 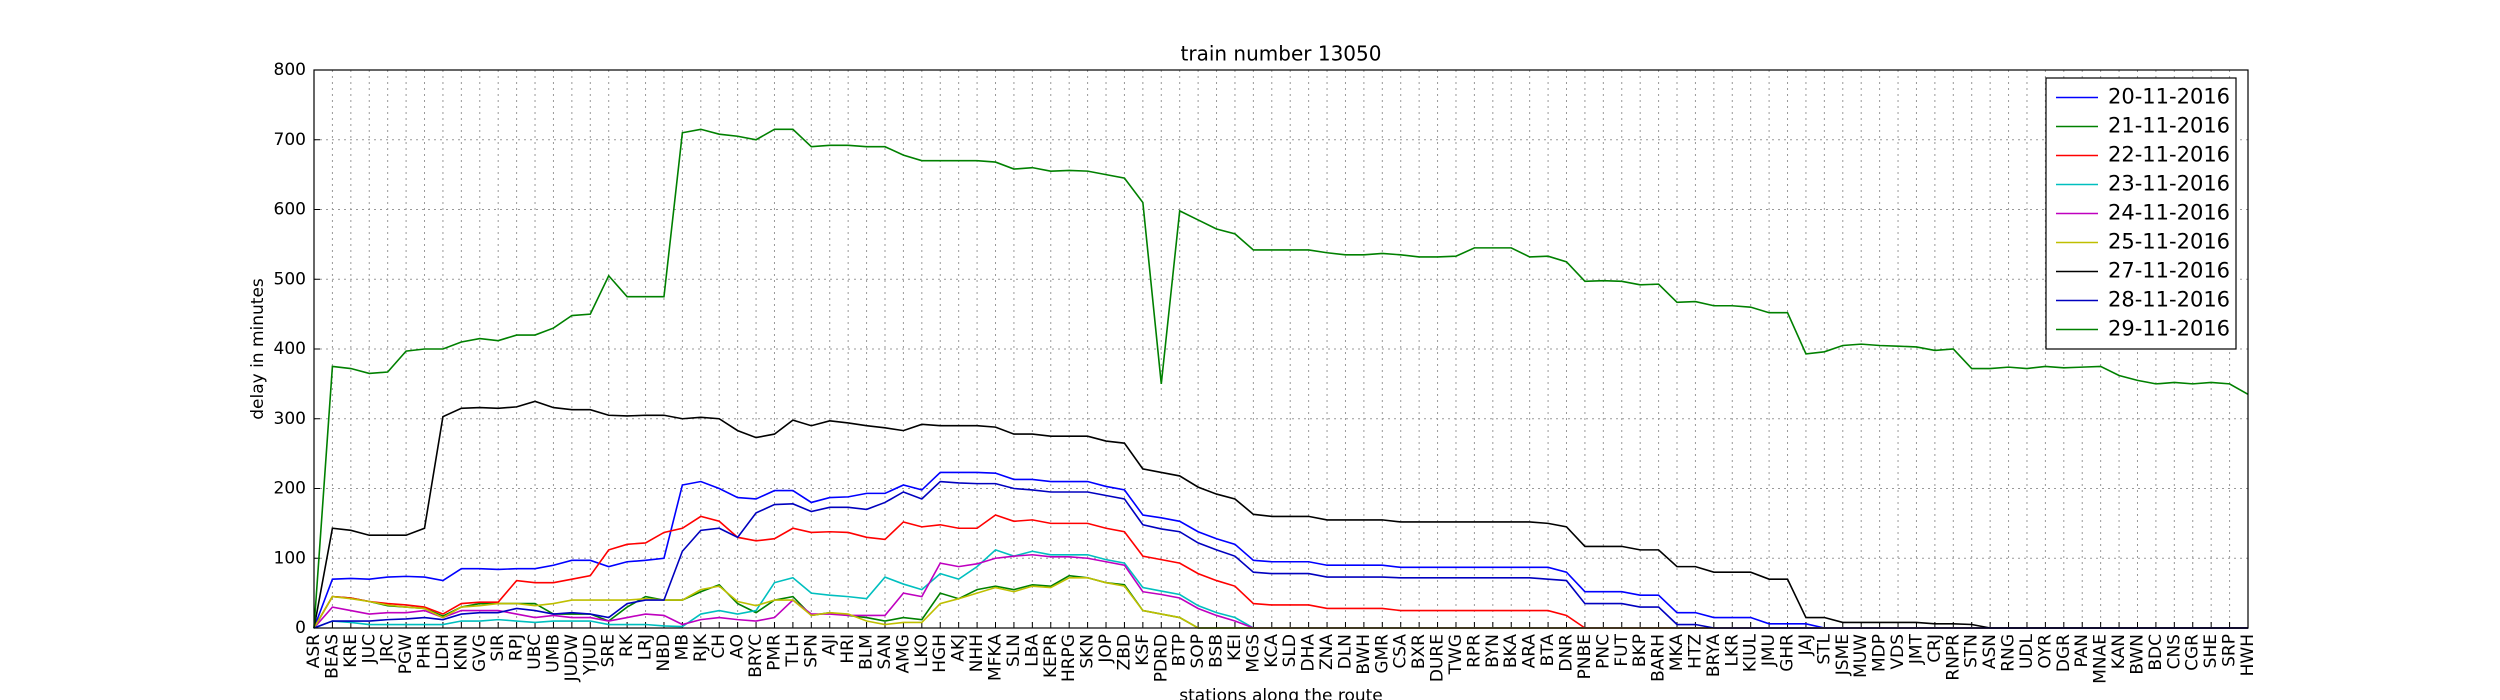 What do you see at coordinates (885, 651) in the screenshot?
I see `x-tick-label: SAN` at bounding box center [885, 651].